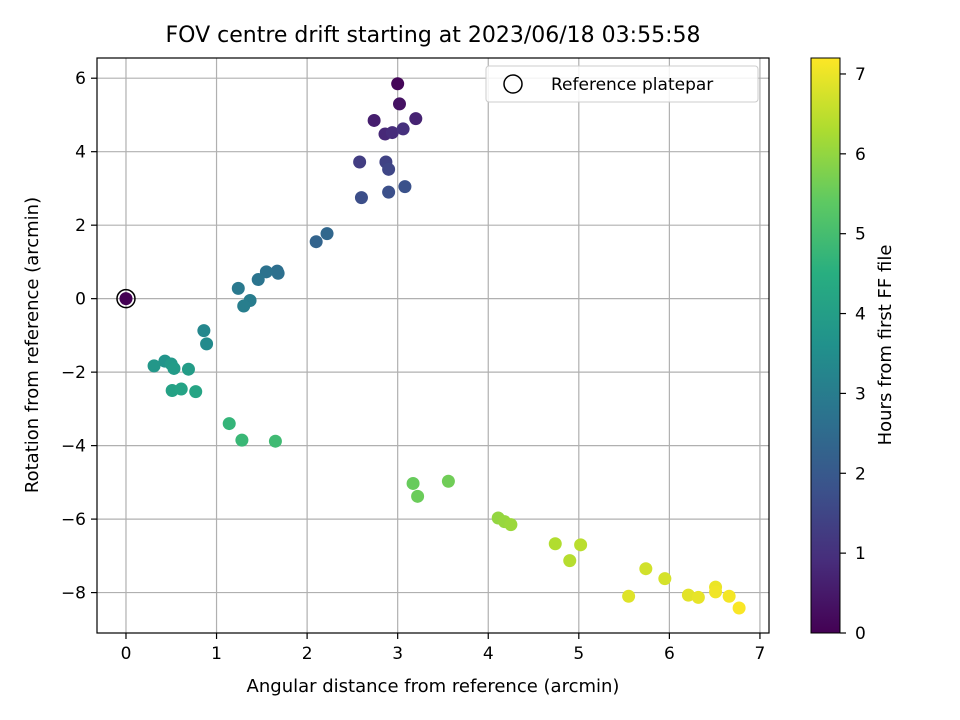  Describe the element at coordinates (80, 153) in the screenshot. I see `y-tick-label: 4` at that location.